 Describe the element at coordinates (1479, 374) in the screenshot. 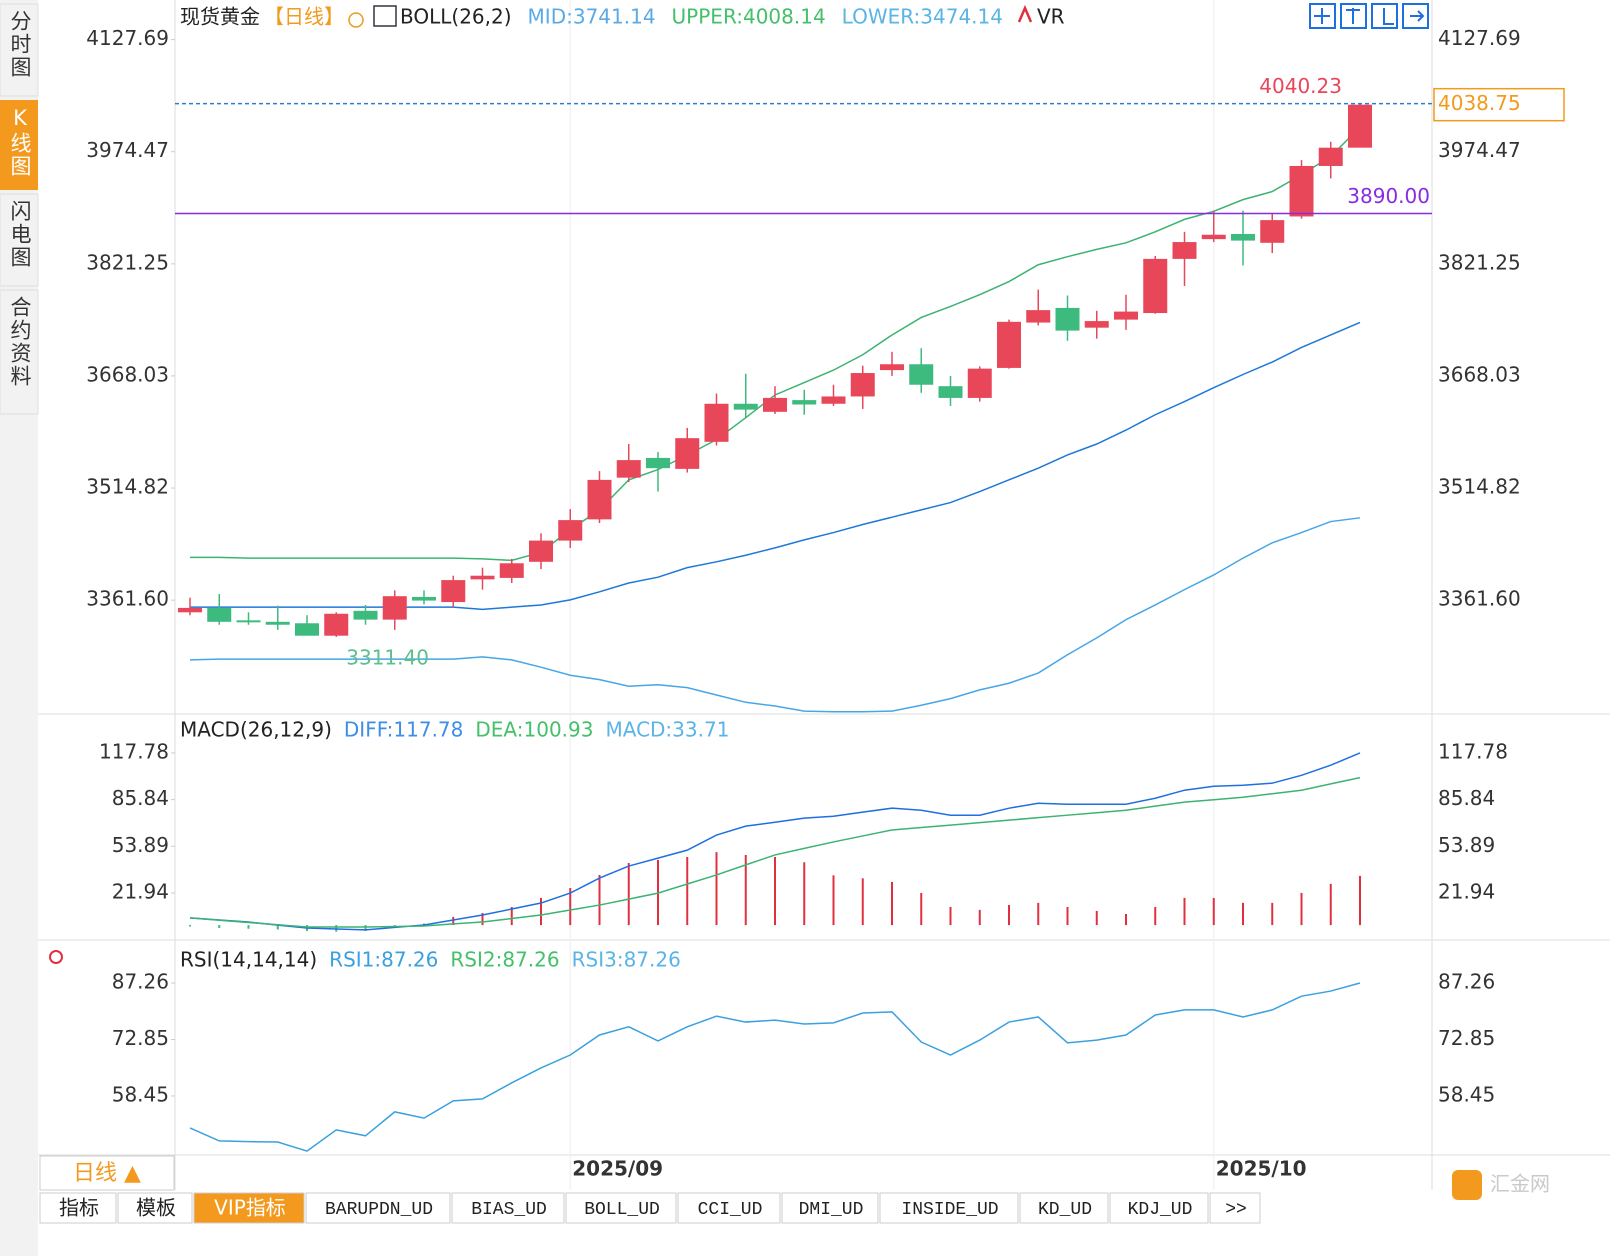

I see `y-tick-label-right: 3668.03` at that location.